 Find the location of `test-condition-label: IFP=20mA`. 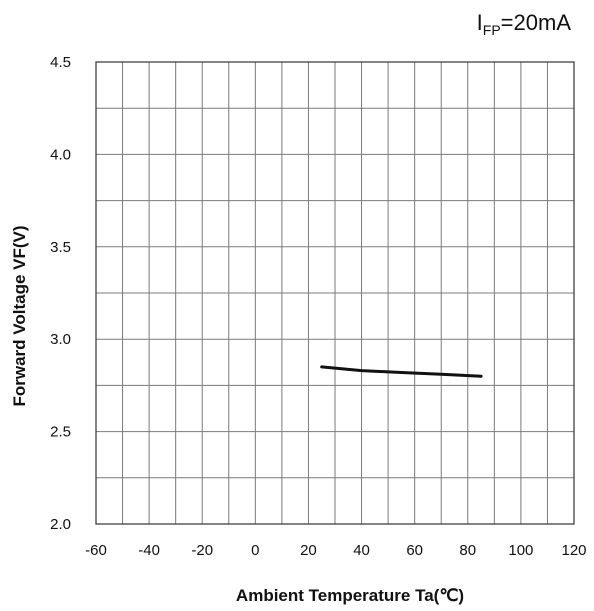

test-condition-label: IFP=20mA is located at coordinates (524, 24).